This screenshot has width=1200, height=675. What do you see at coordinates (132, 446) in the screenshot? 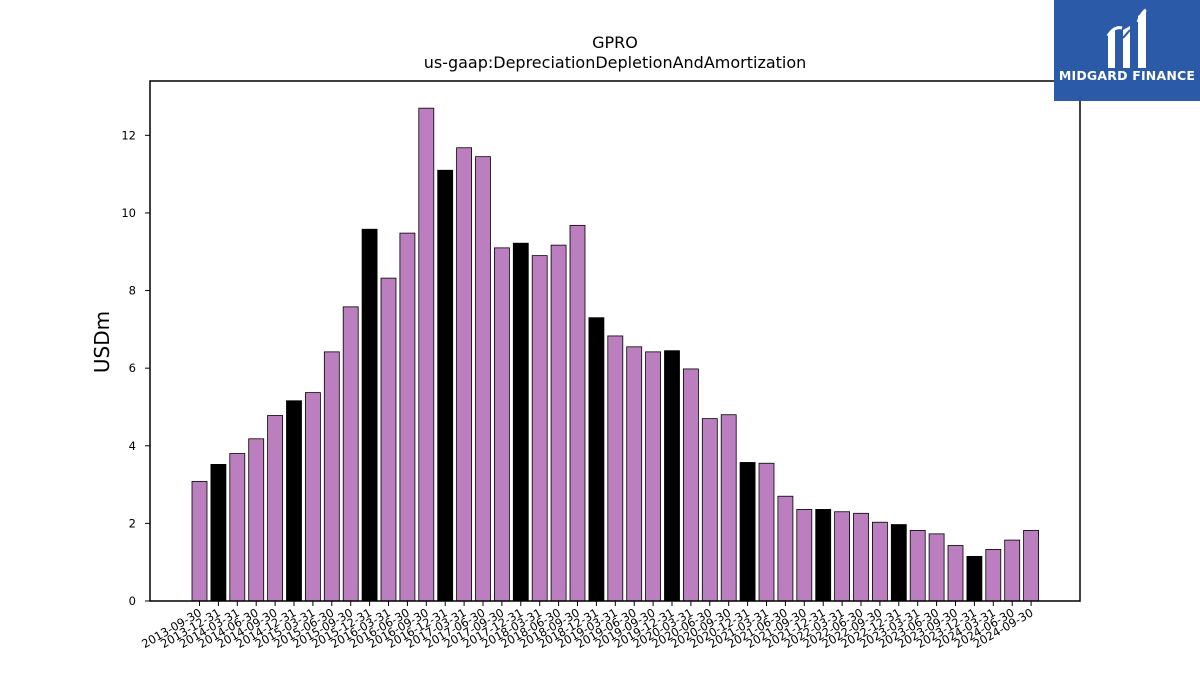
I see `y-tick-label: 4` at bounding box center [132, 446].